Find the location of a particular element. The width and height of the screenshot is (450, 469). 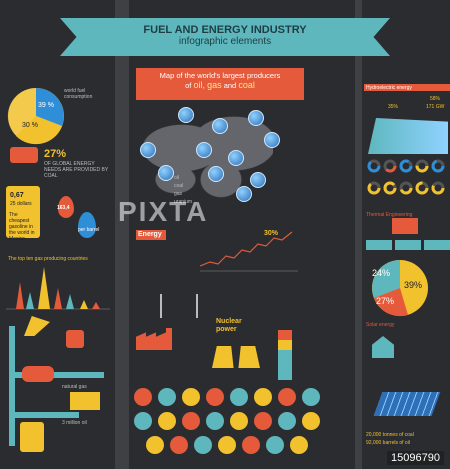

legend-gas: gas is located at coordinates (178, 194).